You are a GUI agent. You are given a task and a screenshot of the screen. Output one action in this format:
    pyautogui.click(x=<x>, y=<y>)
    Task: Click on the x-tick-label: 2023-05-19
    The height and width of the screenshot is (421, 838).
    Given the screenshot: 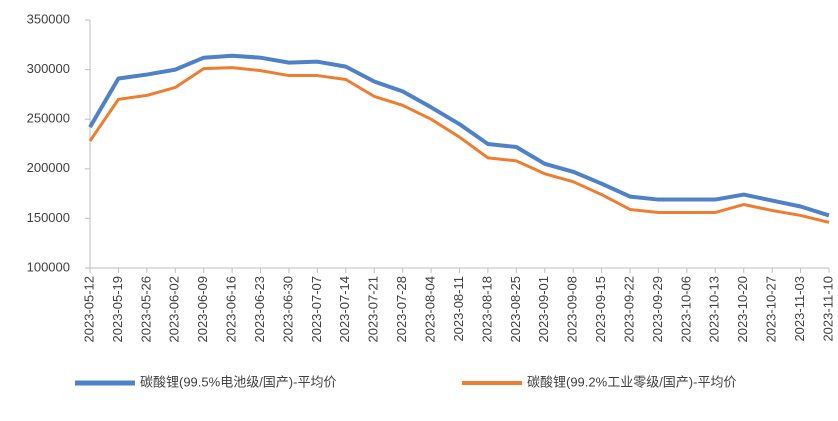 What is the action you would take?
    pyautogui.click(x=117, y=309)
    